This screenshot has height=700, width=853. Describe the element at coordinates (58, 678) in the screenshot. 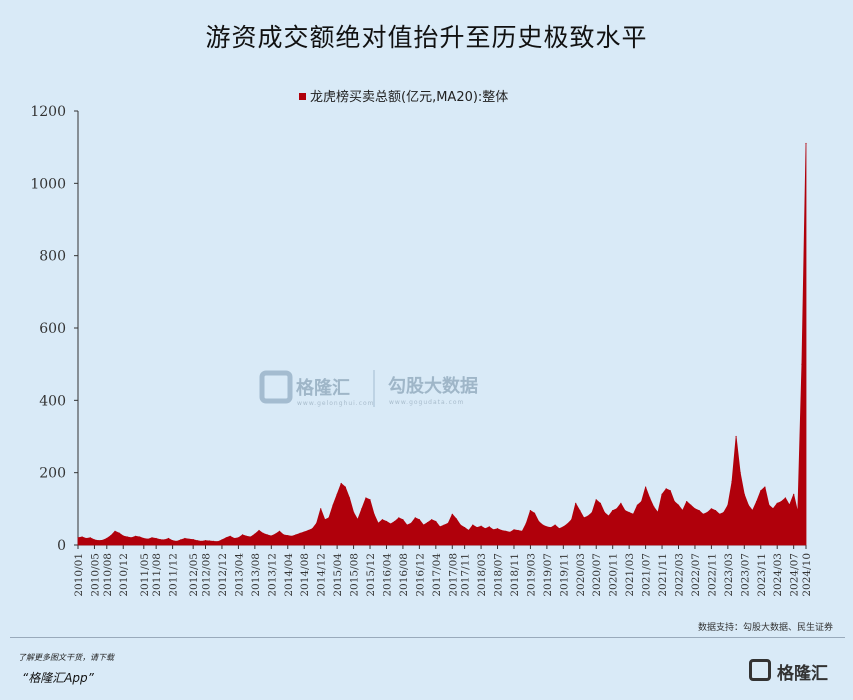

I see `promo-app-name: “格隆汇App”` at that location.